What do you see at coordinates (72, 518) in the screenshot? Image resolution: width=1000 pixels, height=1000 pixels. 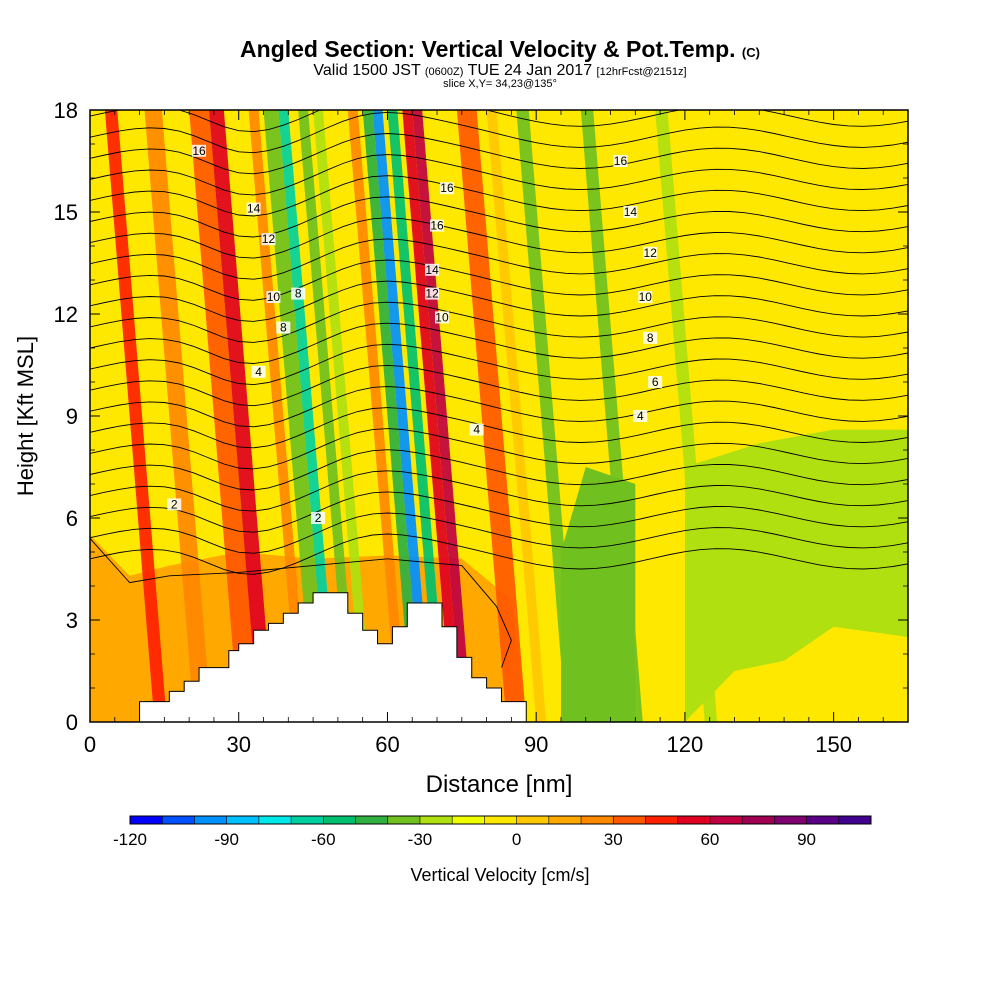 I see `y-tick-label-6: 6` at bounding box center [72, 518].